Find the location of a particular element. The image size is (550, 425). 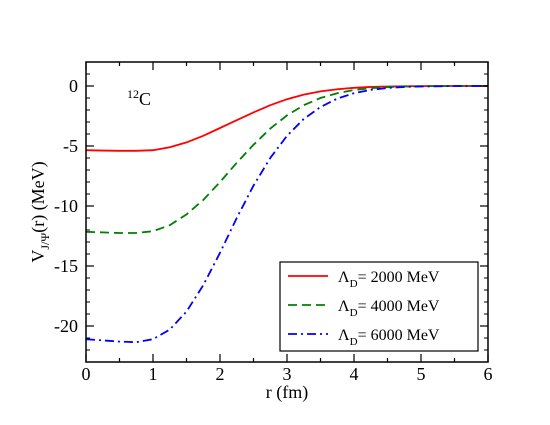

legend-label-1: ΛD= 2000 MeV is located at coordinates (389, 279).